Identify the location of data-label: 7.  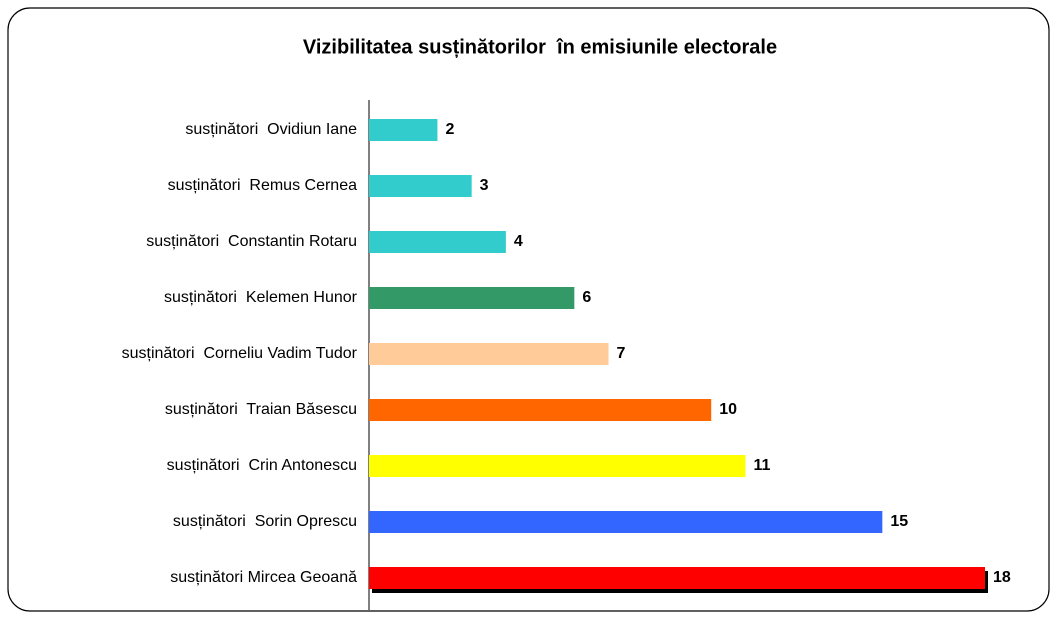
(621, 353).